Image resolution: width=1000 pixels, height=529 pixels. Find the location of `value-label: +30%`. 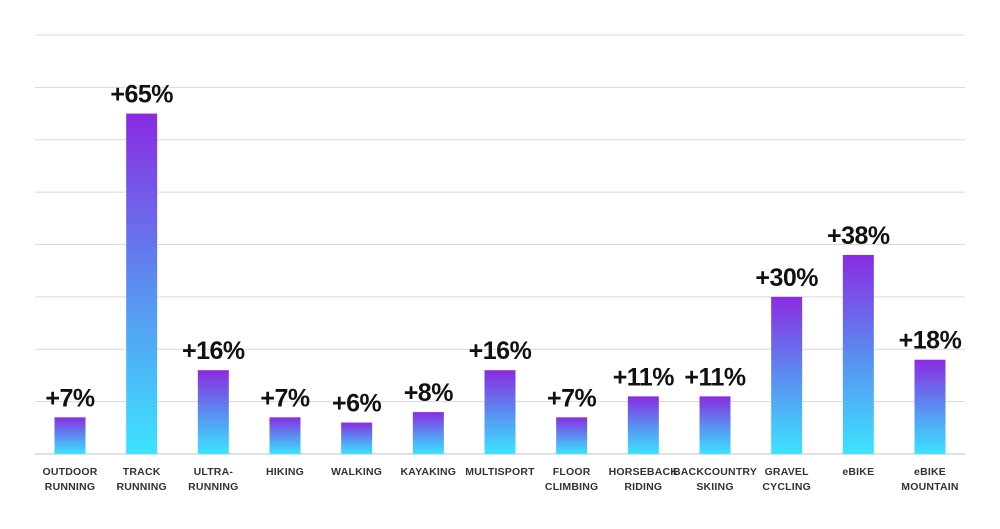

value-label: +30% is located at coordinates (786, 278).